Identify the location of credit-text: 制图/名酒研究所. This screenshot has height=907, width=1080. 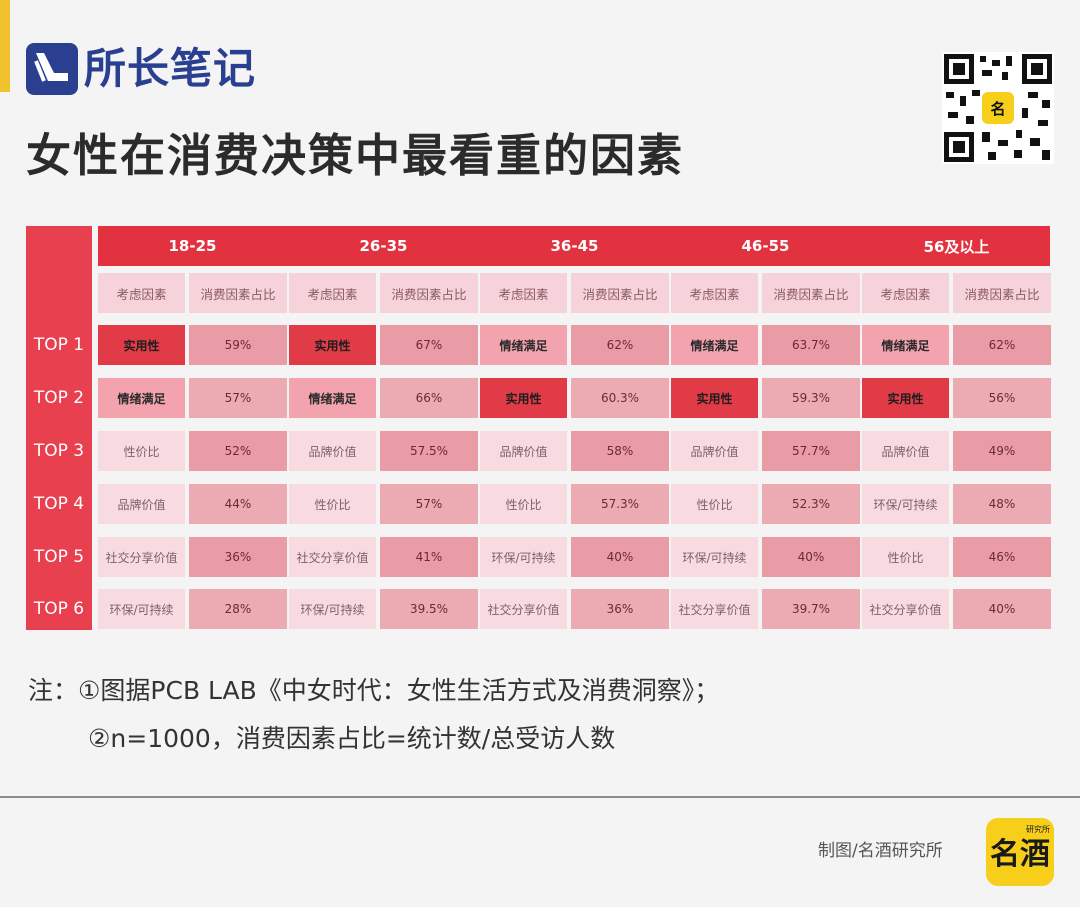
(880, 851).